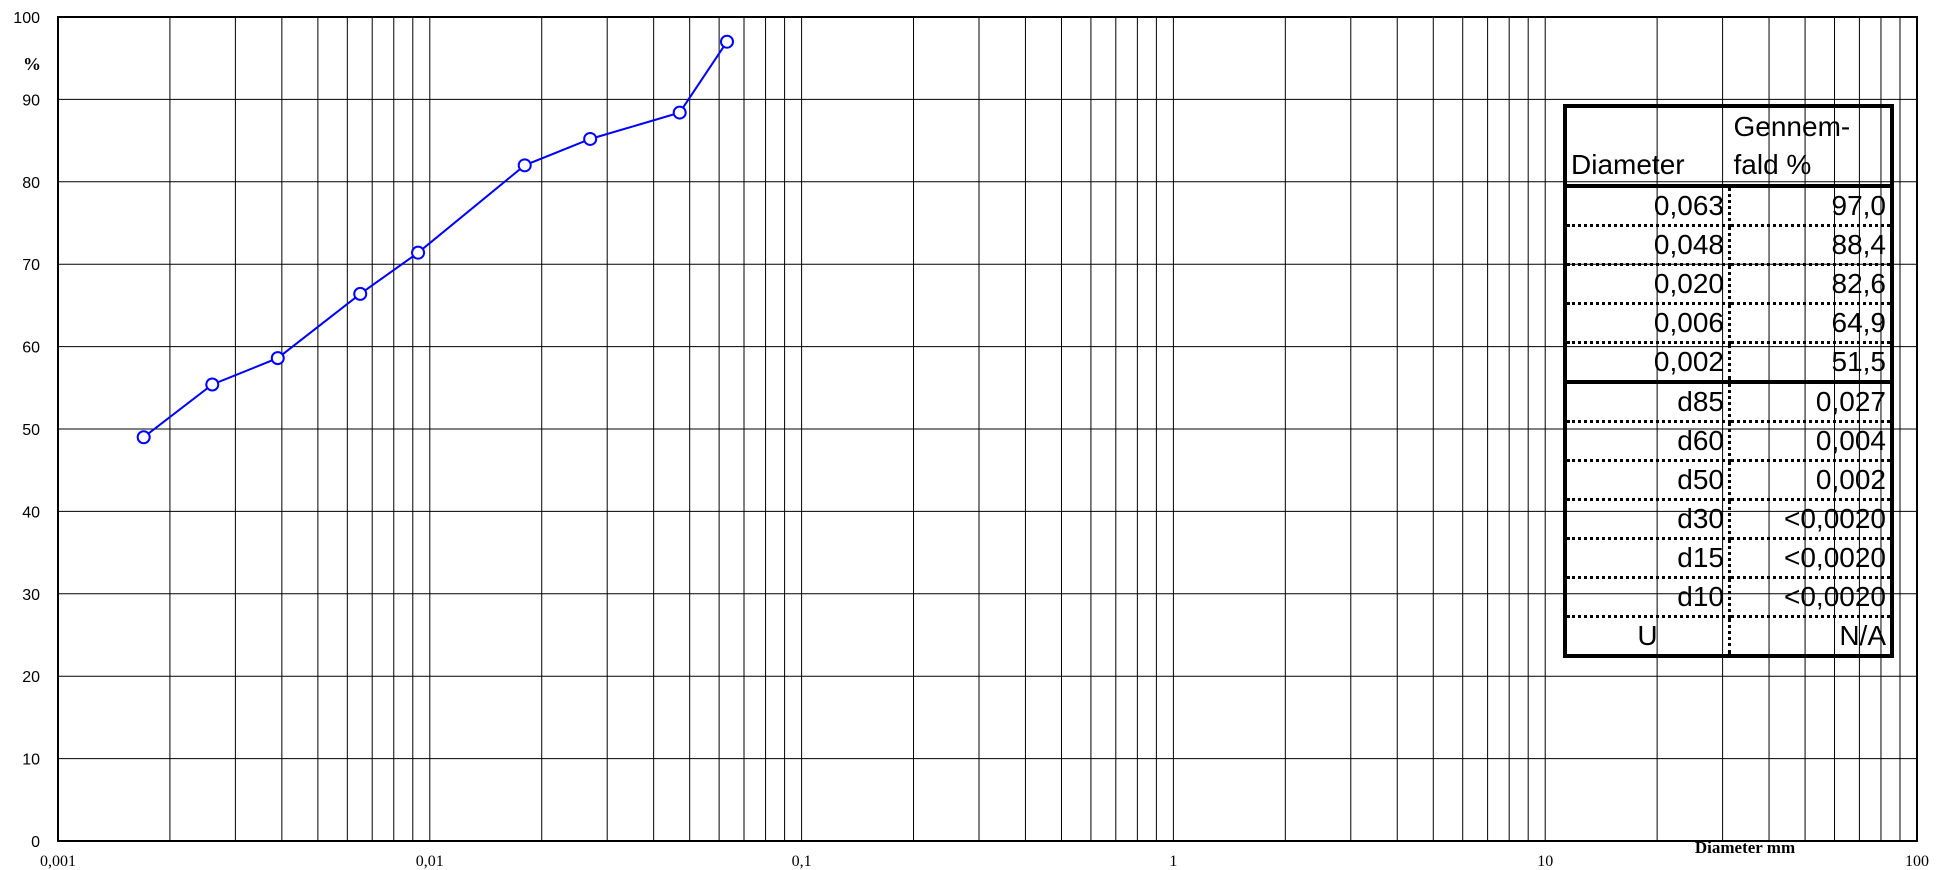 The image size is (1956, 870). Describe the element at coordinates (58, 861) in the screenshot. I see `x-tick-label: 0,001` at that location.